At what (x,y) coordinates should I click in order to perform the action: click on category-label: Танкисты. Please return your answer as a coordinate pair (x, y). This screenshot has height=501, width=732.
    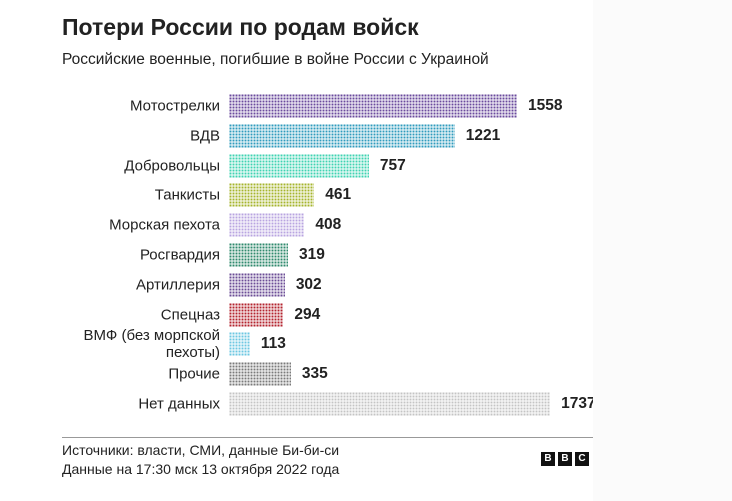
    Looking at the image, I should click on (187, 195).